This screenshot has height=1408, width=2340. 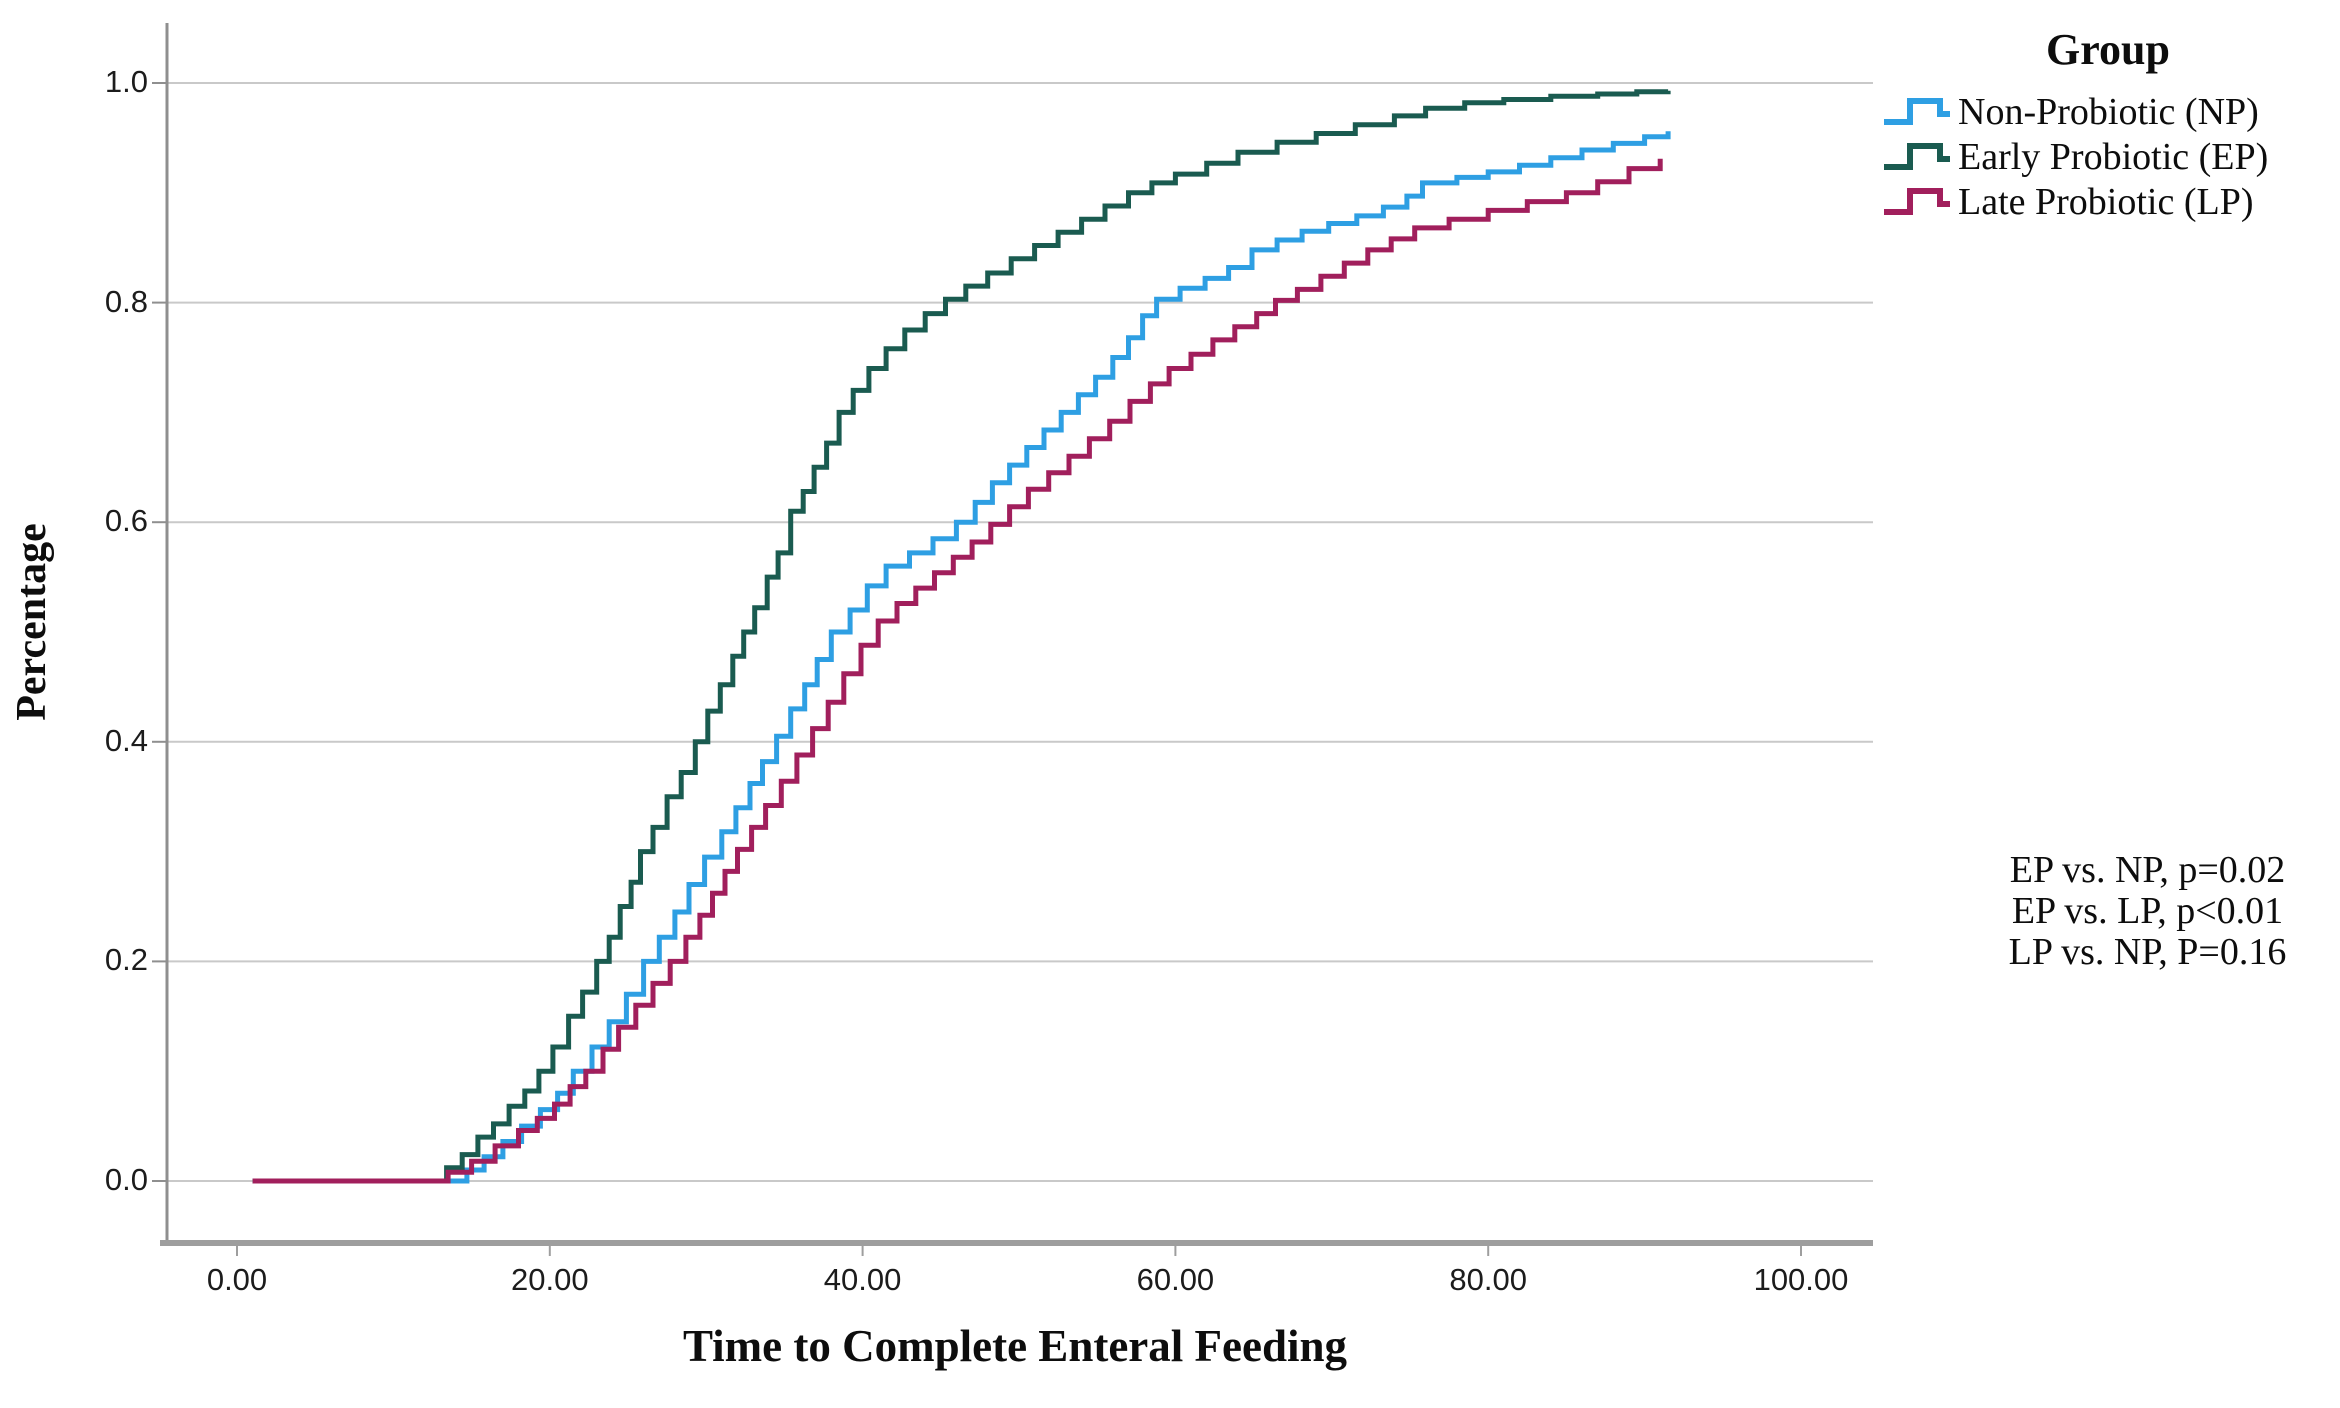 I want to click on x-tick-label: 0.00, so click(x=237, y=1279).